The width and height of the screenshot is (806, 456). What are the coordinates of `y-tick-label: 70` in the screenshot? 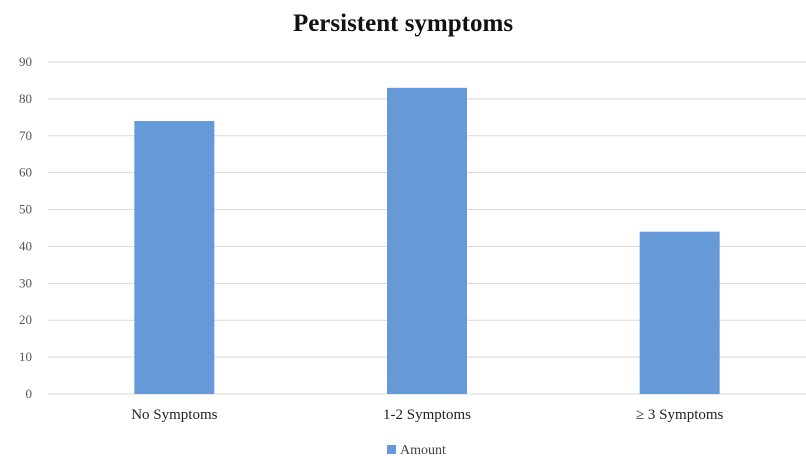 It's located at (25, 135).